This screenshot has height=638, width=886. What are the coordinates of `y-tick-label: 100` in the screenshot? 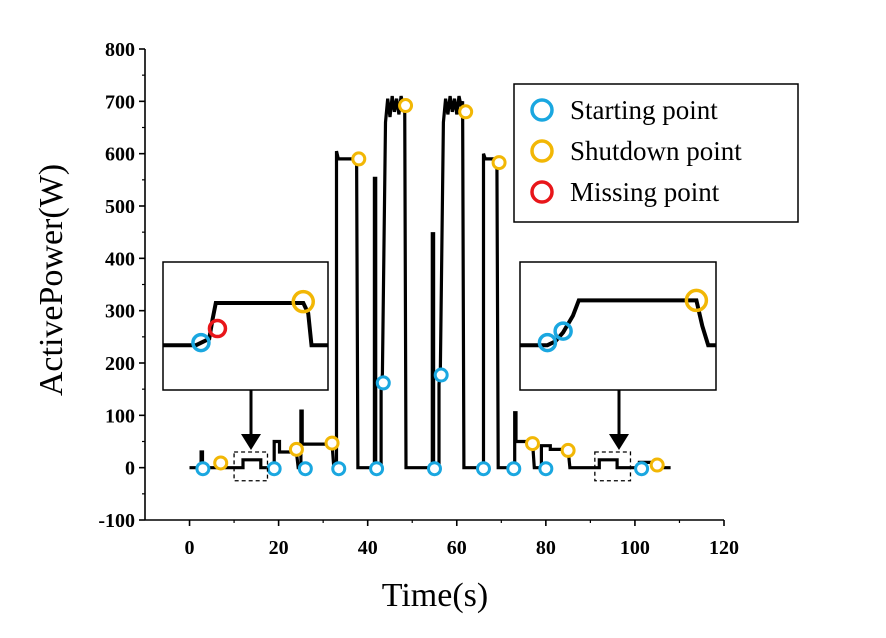 It's located at (120, 416).